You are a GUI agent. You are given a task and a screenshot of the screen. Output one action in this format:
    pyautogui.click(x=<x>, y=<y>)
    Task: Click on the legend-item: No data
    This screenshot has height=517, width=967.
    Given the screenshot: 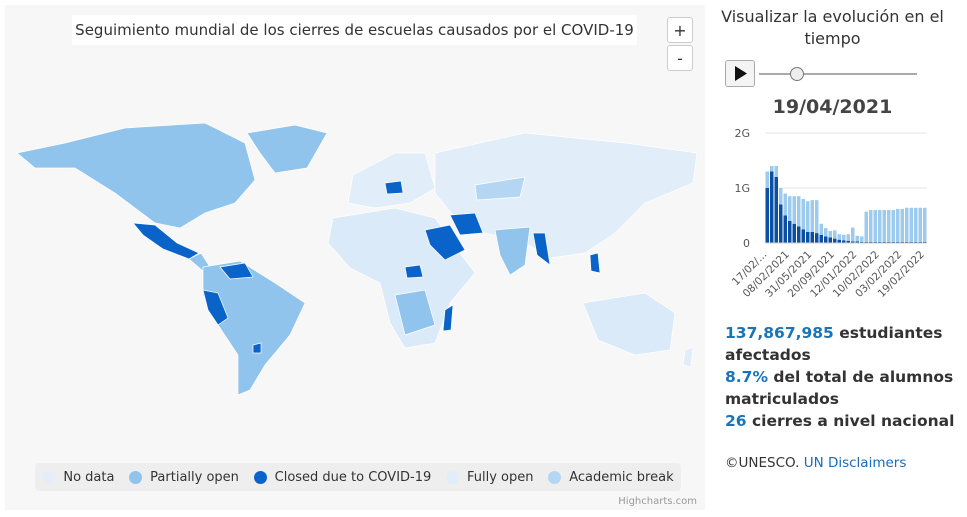 What is the action you would take?
    pyautogui.click(x=78, y=477)
    